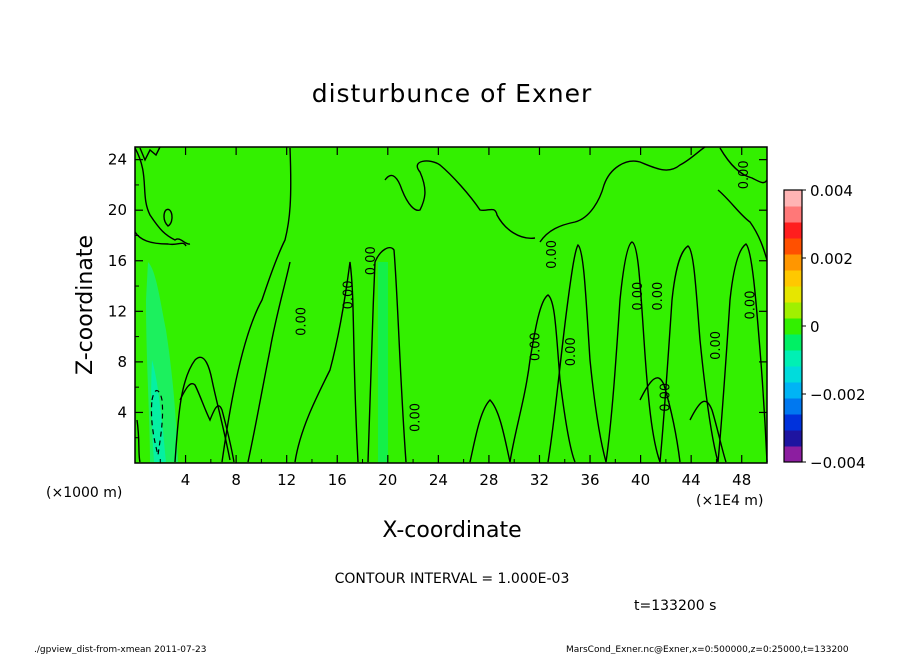  Describe the element at coordinates (831, 259) in the screenshot. I see `colorbar-tick-label: 0.002` at that location.